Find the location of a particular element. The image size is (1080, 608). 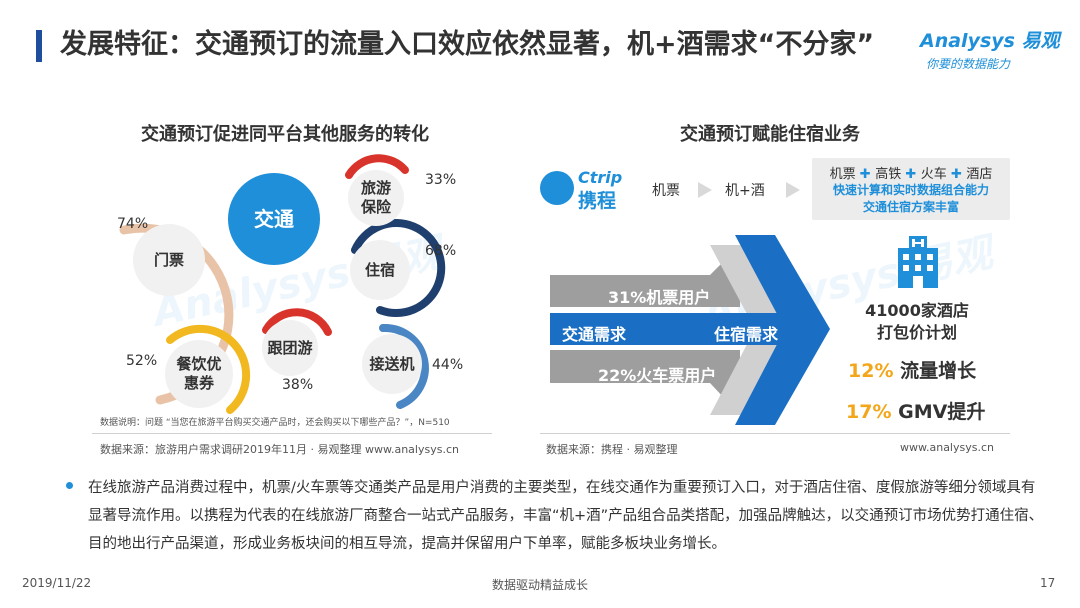

capability-line3: 交通住宿方案丰富 is located at coordinates (910, 207).